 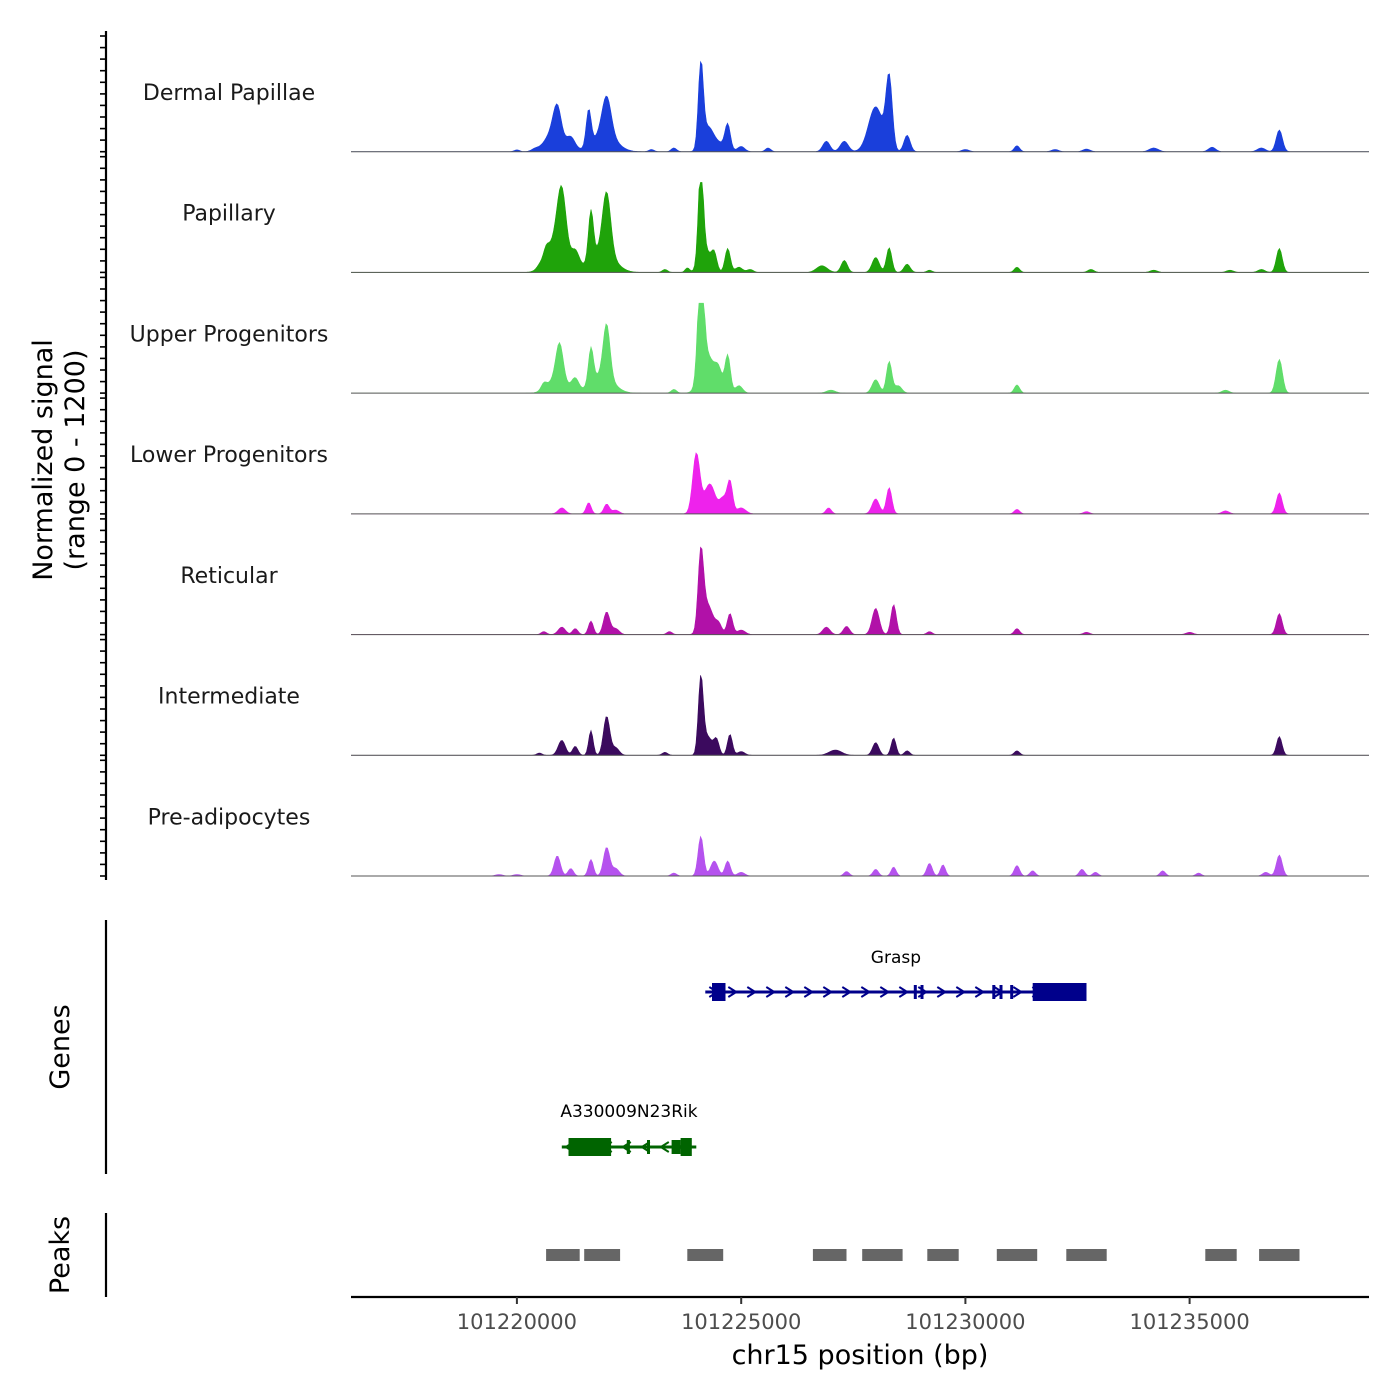 What do you see at coordinates (965, 1322) in the screenshot?
I see `x-tick-label: 101230000` at bounding box center [965, 1322].